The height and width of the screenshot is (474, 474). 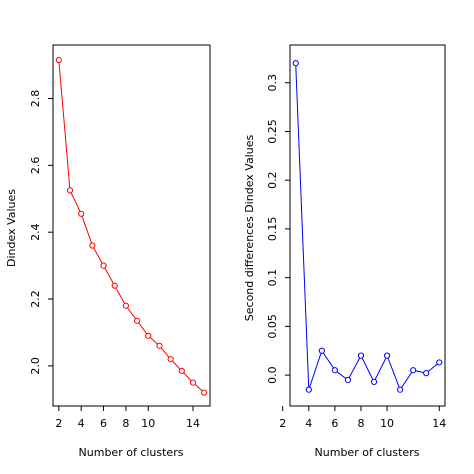 I want to click on dindex-y-tick-label: 2.8, so click(x=35, y=99).